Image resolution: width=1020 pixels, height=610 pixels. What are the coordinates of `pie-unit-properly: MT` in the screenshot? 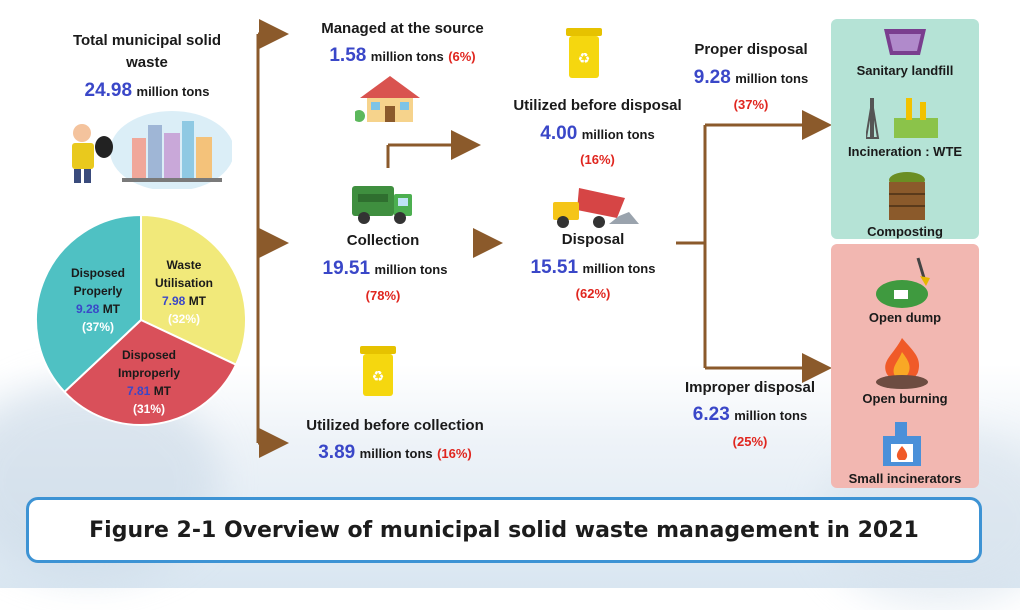 It's located at (111, 309).